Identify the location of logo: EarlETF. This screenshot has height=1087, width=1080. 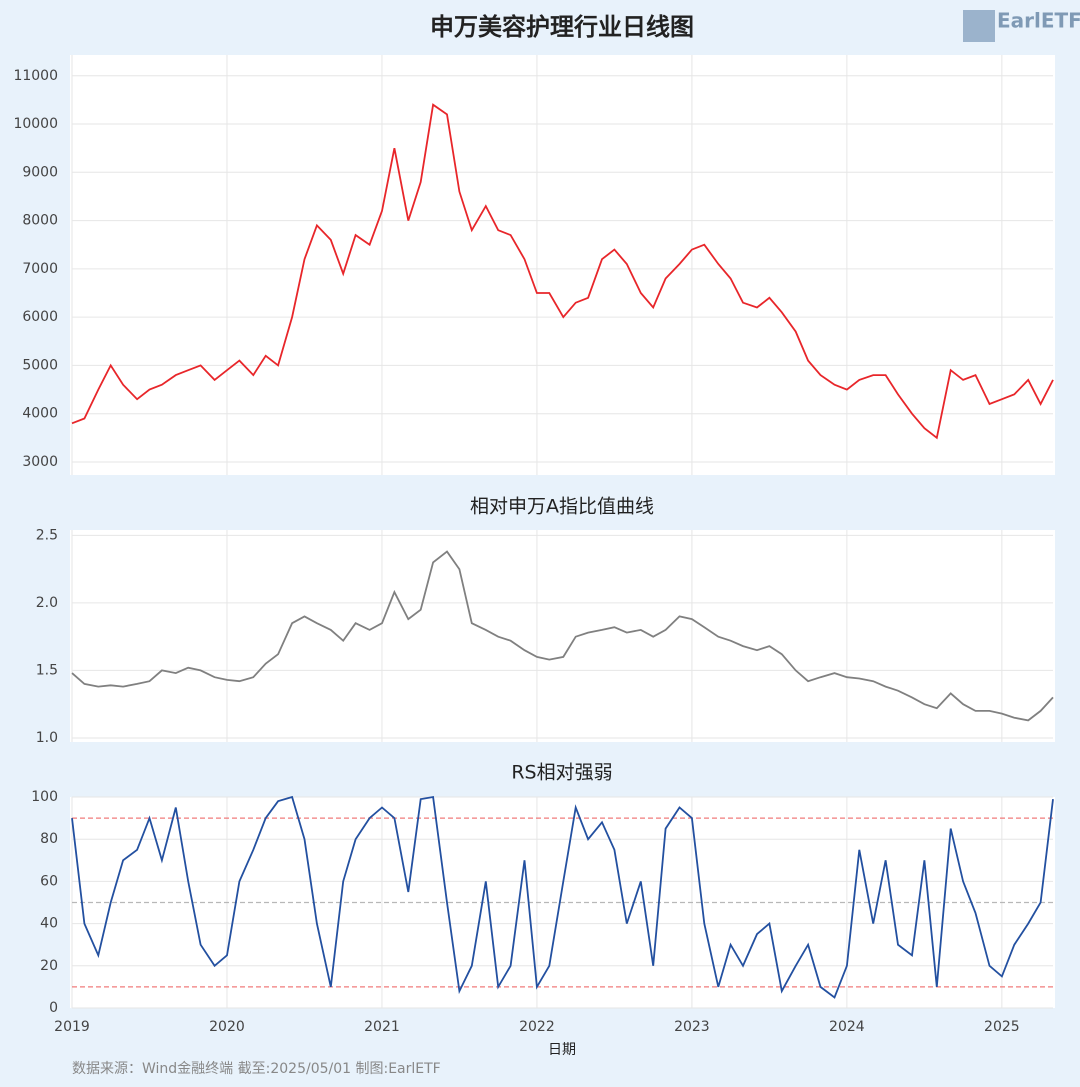
(1038, 21).